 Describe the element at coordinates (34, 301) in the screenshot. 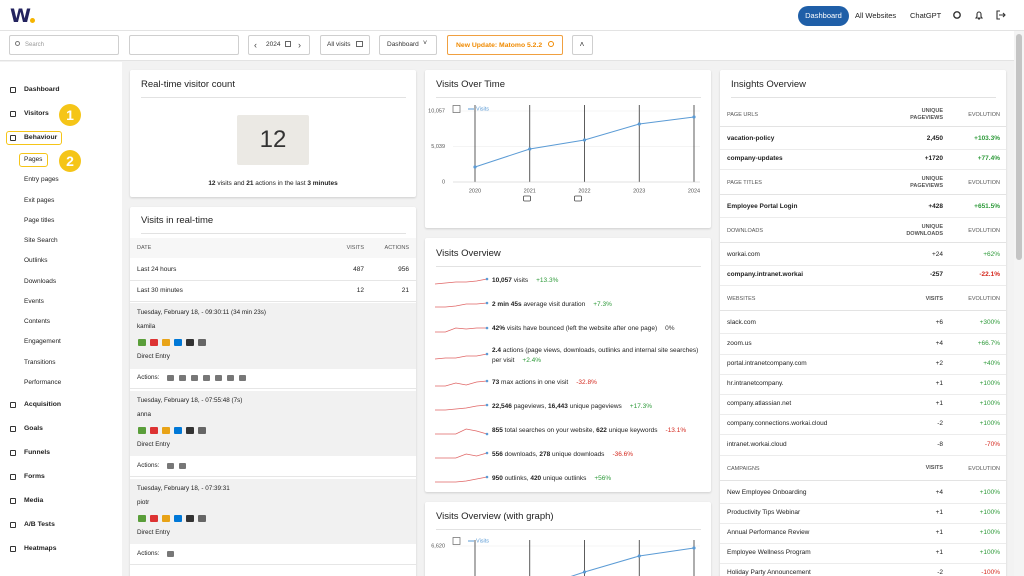

I see `submenu-item: Events` at that location.